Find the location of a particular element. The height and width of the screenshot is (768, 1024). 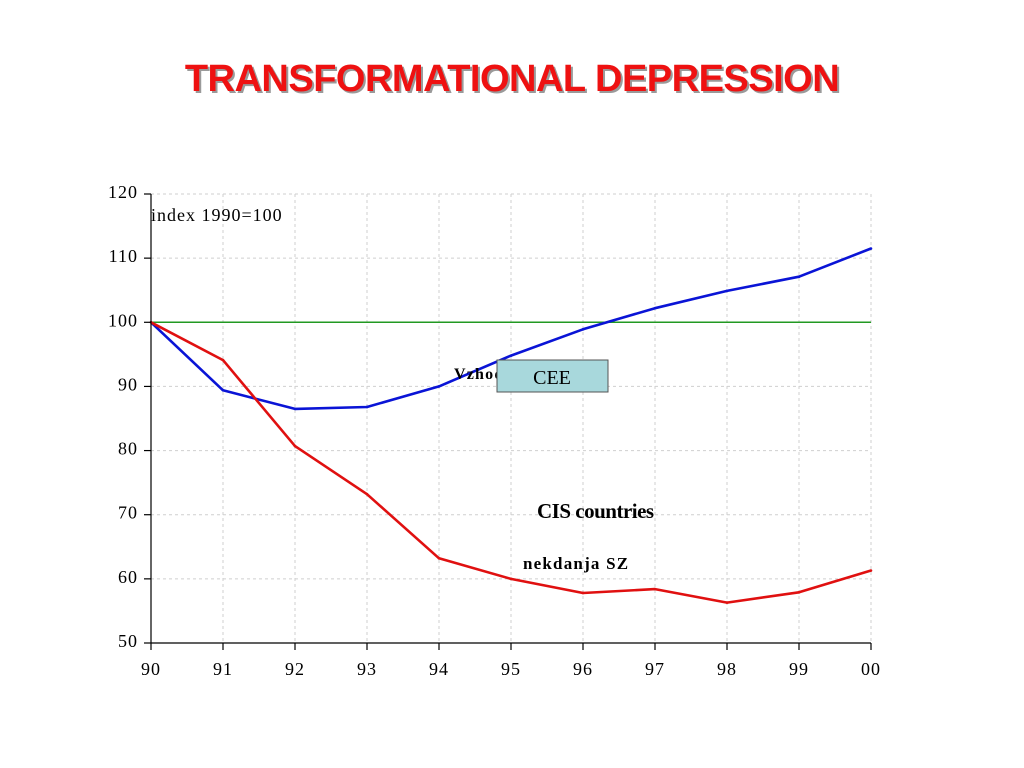

x-tick-label-96: 96 is located at coordinates (583, 669).